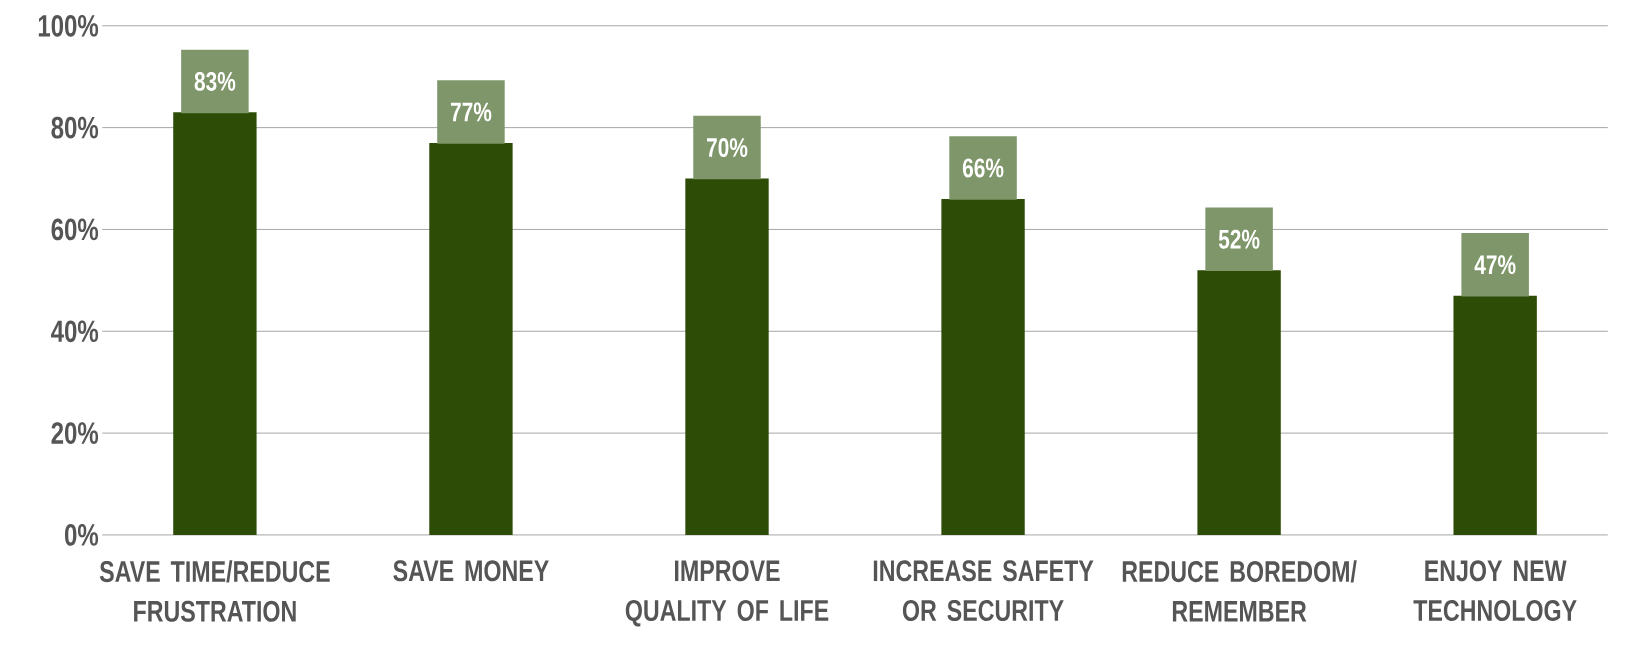 The image size is (1625, 672). Describe the element at coordinates (983, 591) in the screenshot. I see `x-tick-label: INCREASE SAFETY OR SECURITY` at that location.